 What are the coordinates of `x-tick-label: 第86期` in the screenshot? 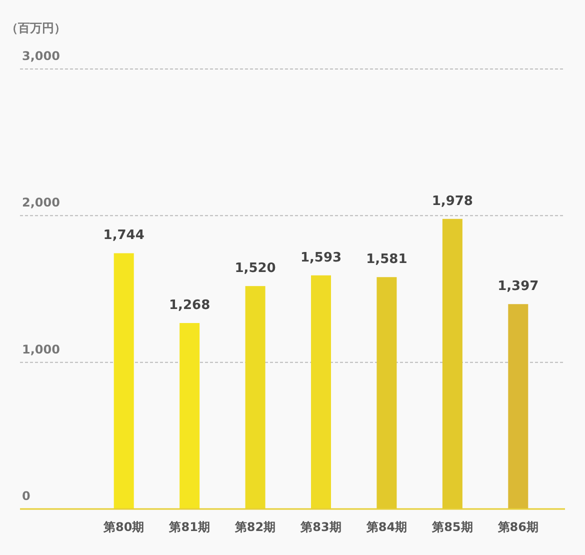 It's located at (517, 527).